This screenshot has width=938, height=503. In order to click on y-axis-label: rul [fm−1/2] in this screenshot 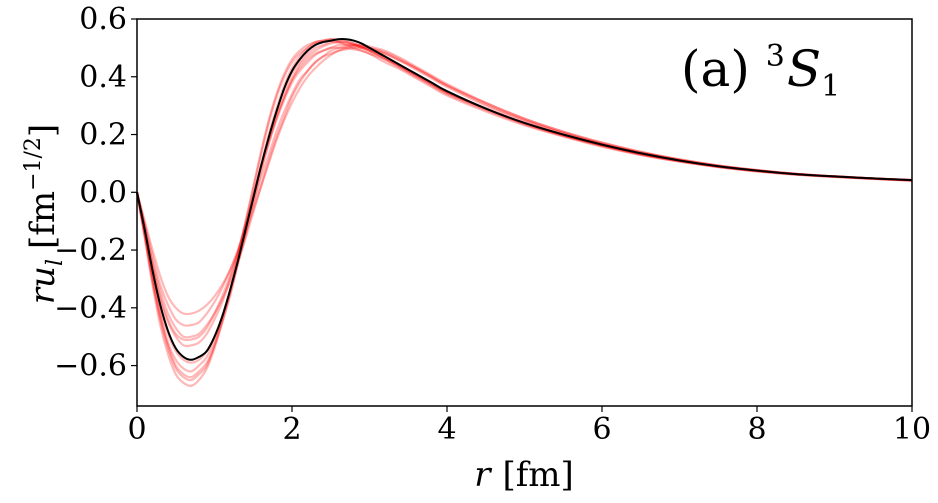, I will do `click(44, 214)`.